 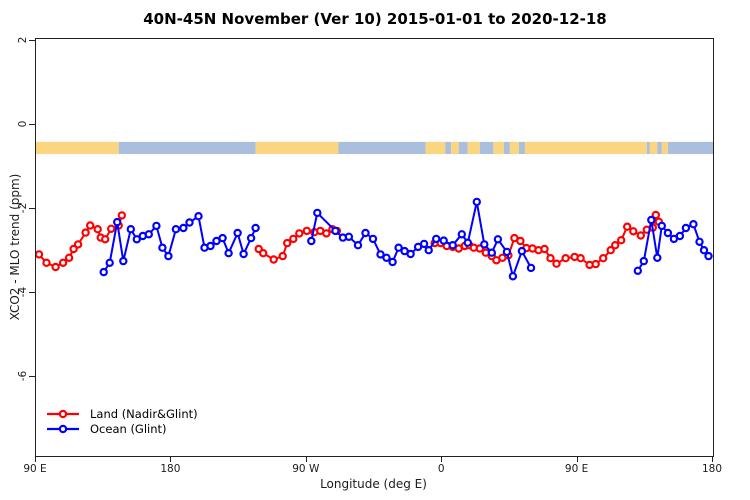 I want to click on y-tick-label: -6, so click(x=23, y=376).